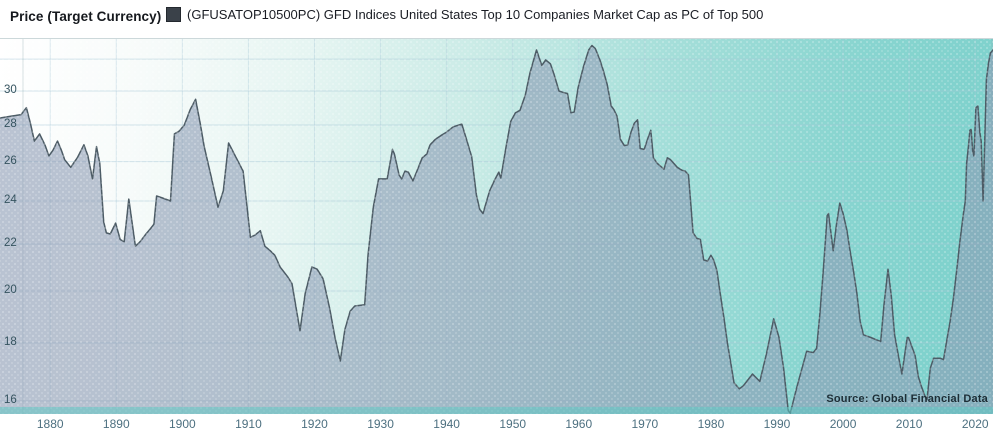 This screenshot has width=1000, height=436. Describe the element at coordinates (907, 399) in the screenshot. I see `source-note: Source: Global Financial Data` at that location.